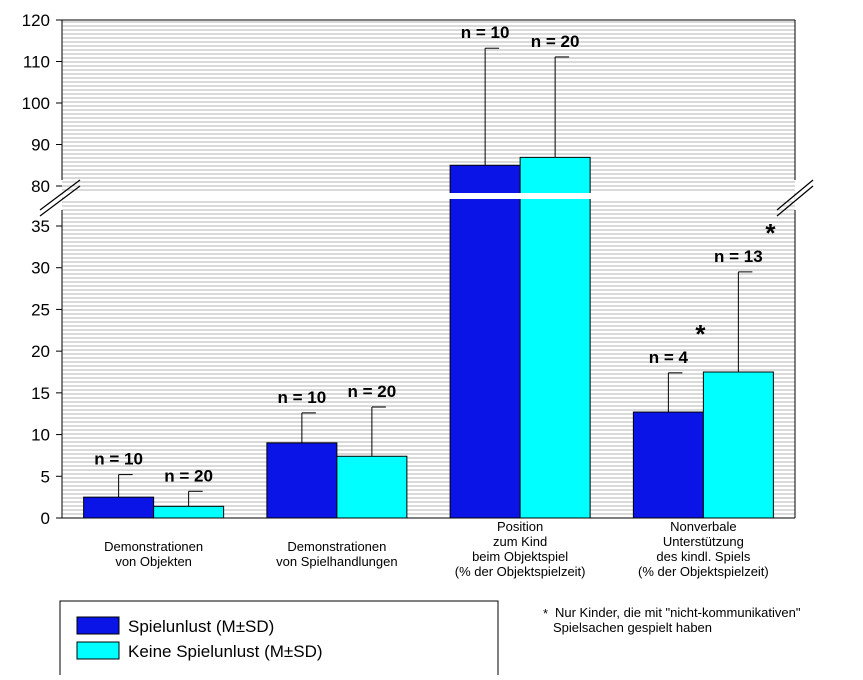 The height and width of the screenshot is (680, 863). What do you see at coordinates (36, 20) in the screenshot?
I see `y-tick-label: 120` at bounding box center [36, 20].